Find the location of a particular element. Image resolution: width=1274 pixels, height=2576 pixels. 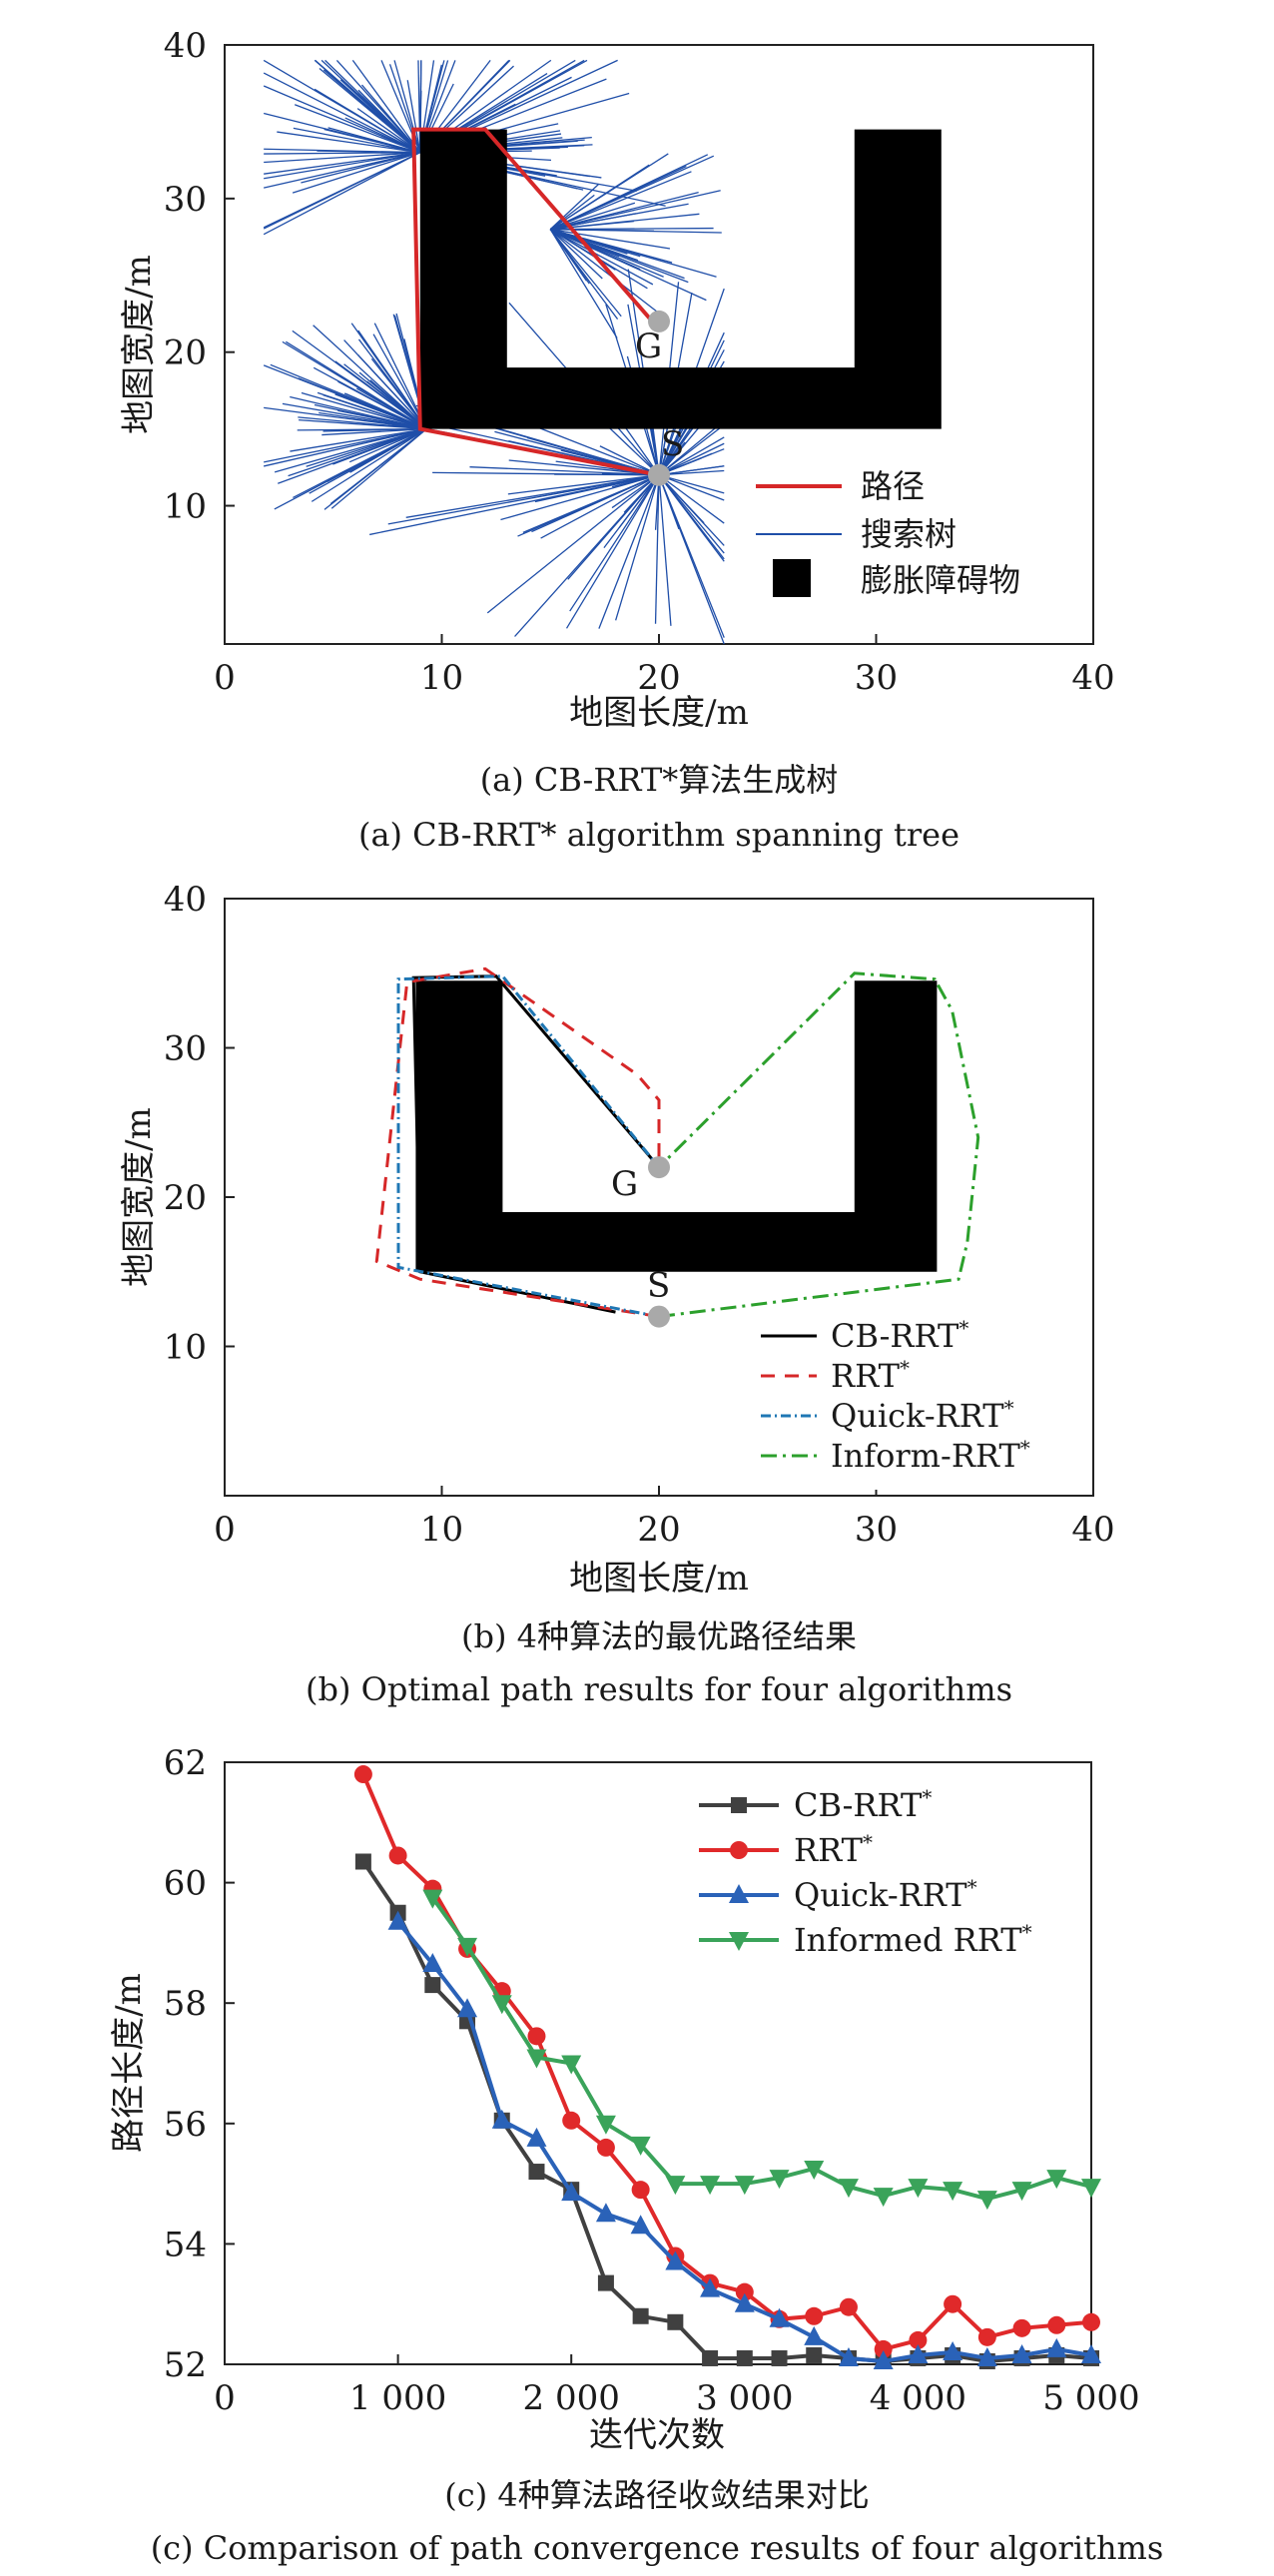

series-line is located at coordinates (726, 2062).